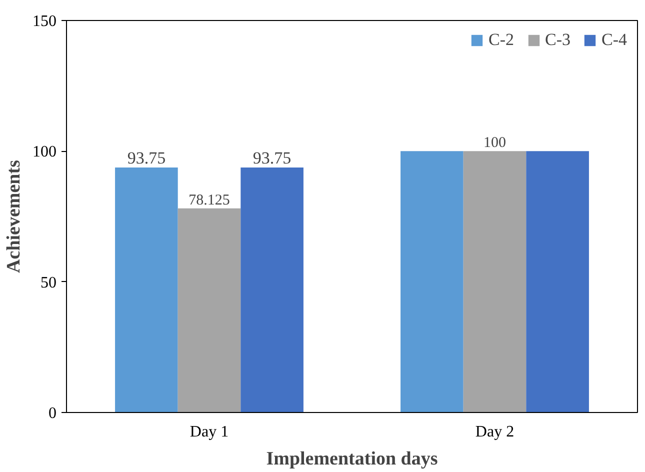 The width and height of the screenshot is (645, 472). What do you see at coordinates (44, 152) in the screenshot?
I see `y-tick-label: 100` at bounding box center [44, 152].